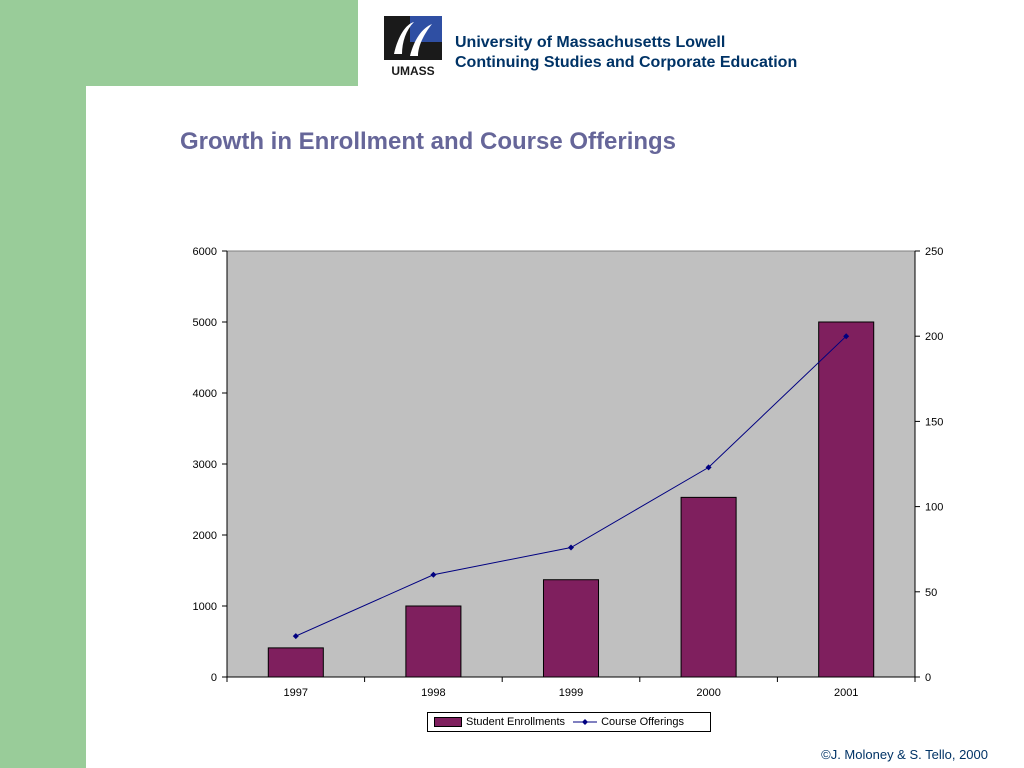  I want to click on chart-legend: Student Enrollments Course Offerings, so click(569, 722).